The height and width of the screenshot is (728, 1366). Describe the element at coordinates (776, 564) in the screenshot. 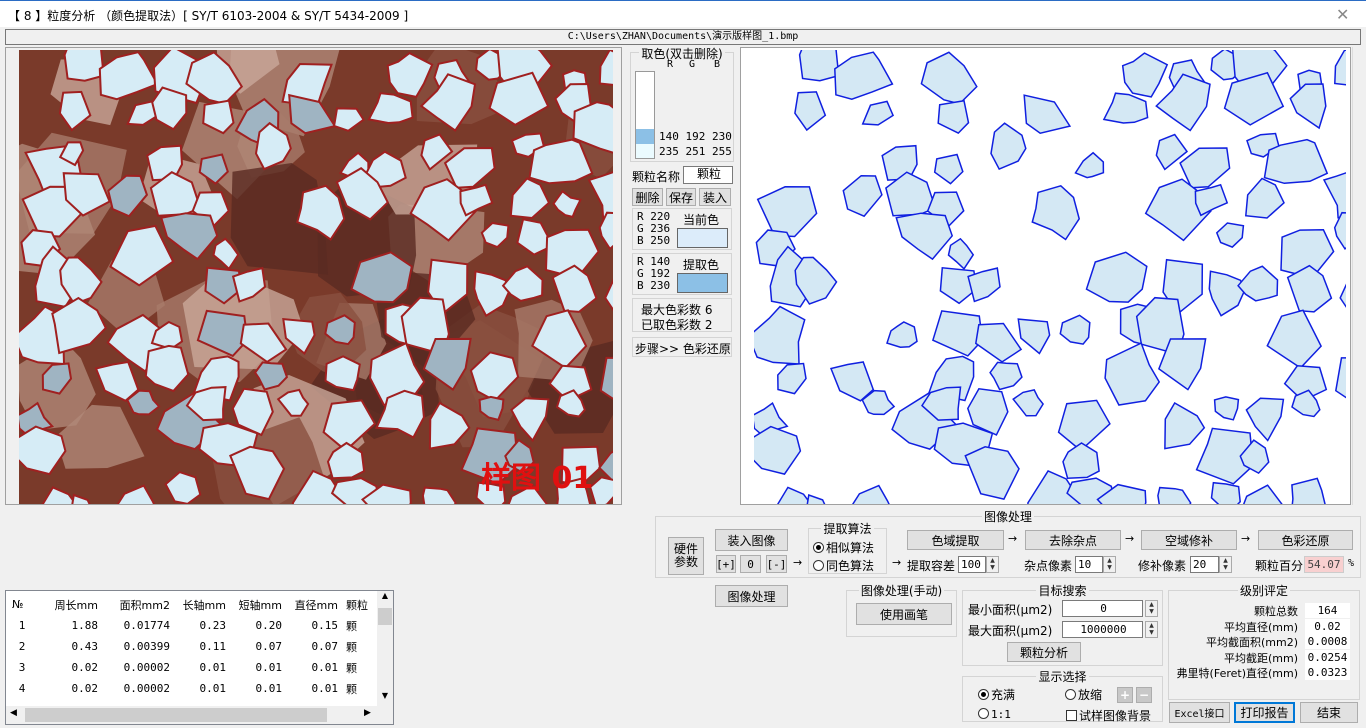

I see `zoom-out-button: [-]` at that location.